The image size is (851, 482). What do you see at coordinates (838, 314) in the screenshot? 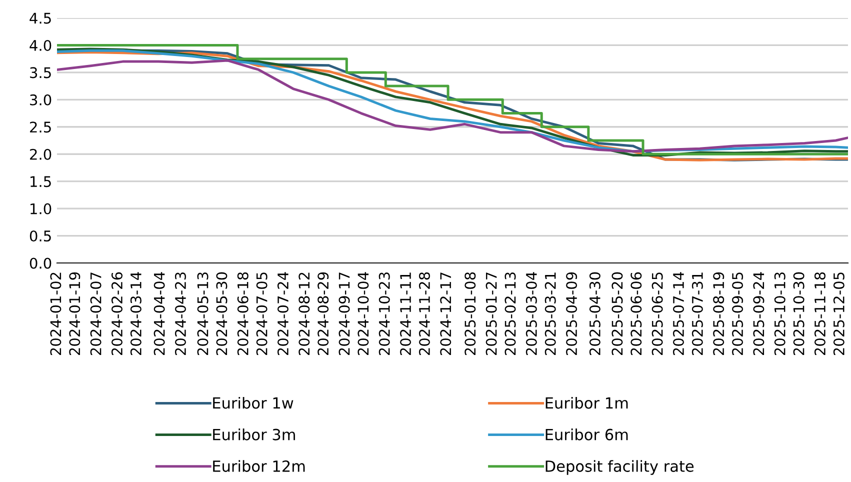
I see `x-tick-label: 2025-12-05` at bounding box center [838, 314].